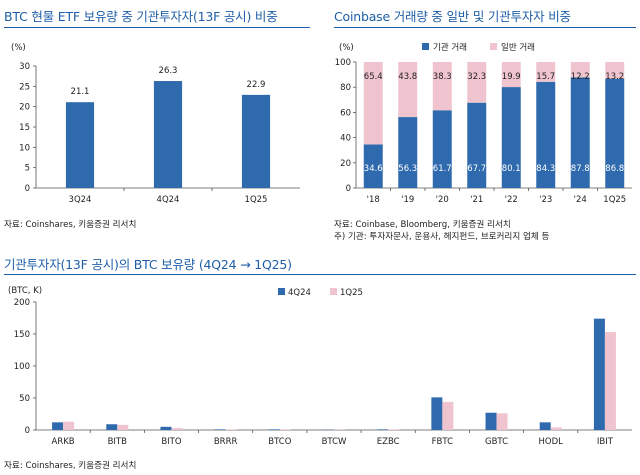 The height and width of the screenshot is (475, 640). I want to click on bar-0-'23, so click(546, 134).